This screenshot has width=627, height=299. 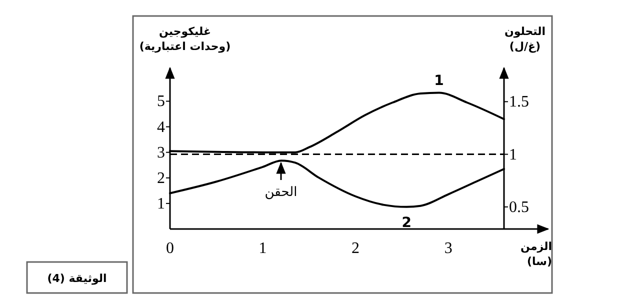 I want to click on x-tick-label: 2, so click(x=356, y=248).